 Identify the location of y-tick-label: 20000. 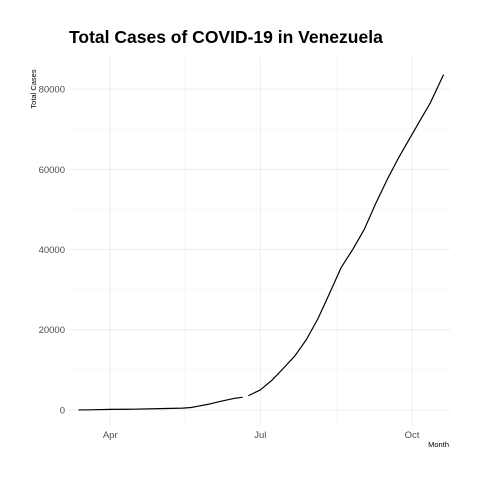
(52, 330).